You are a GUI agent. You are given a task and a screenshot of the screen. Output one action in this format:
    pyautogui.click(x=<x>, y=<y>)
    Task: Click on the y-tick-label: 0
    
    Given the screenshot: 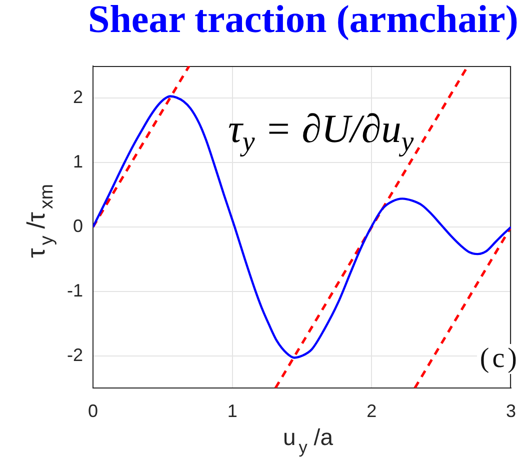 What is the action you would take?
    pyautogui.click(x=77, y=226)
    